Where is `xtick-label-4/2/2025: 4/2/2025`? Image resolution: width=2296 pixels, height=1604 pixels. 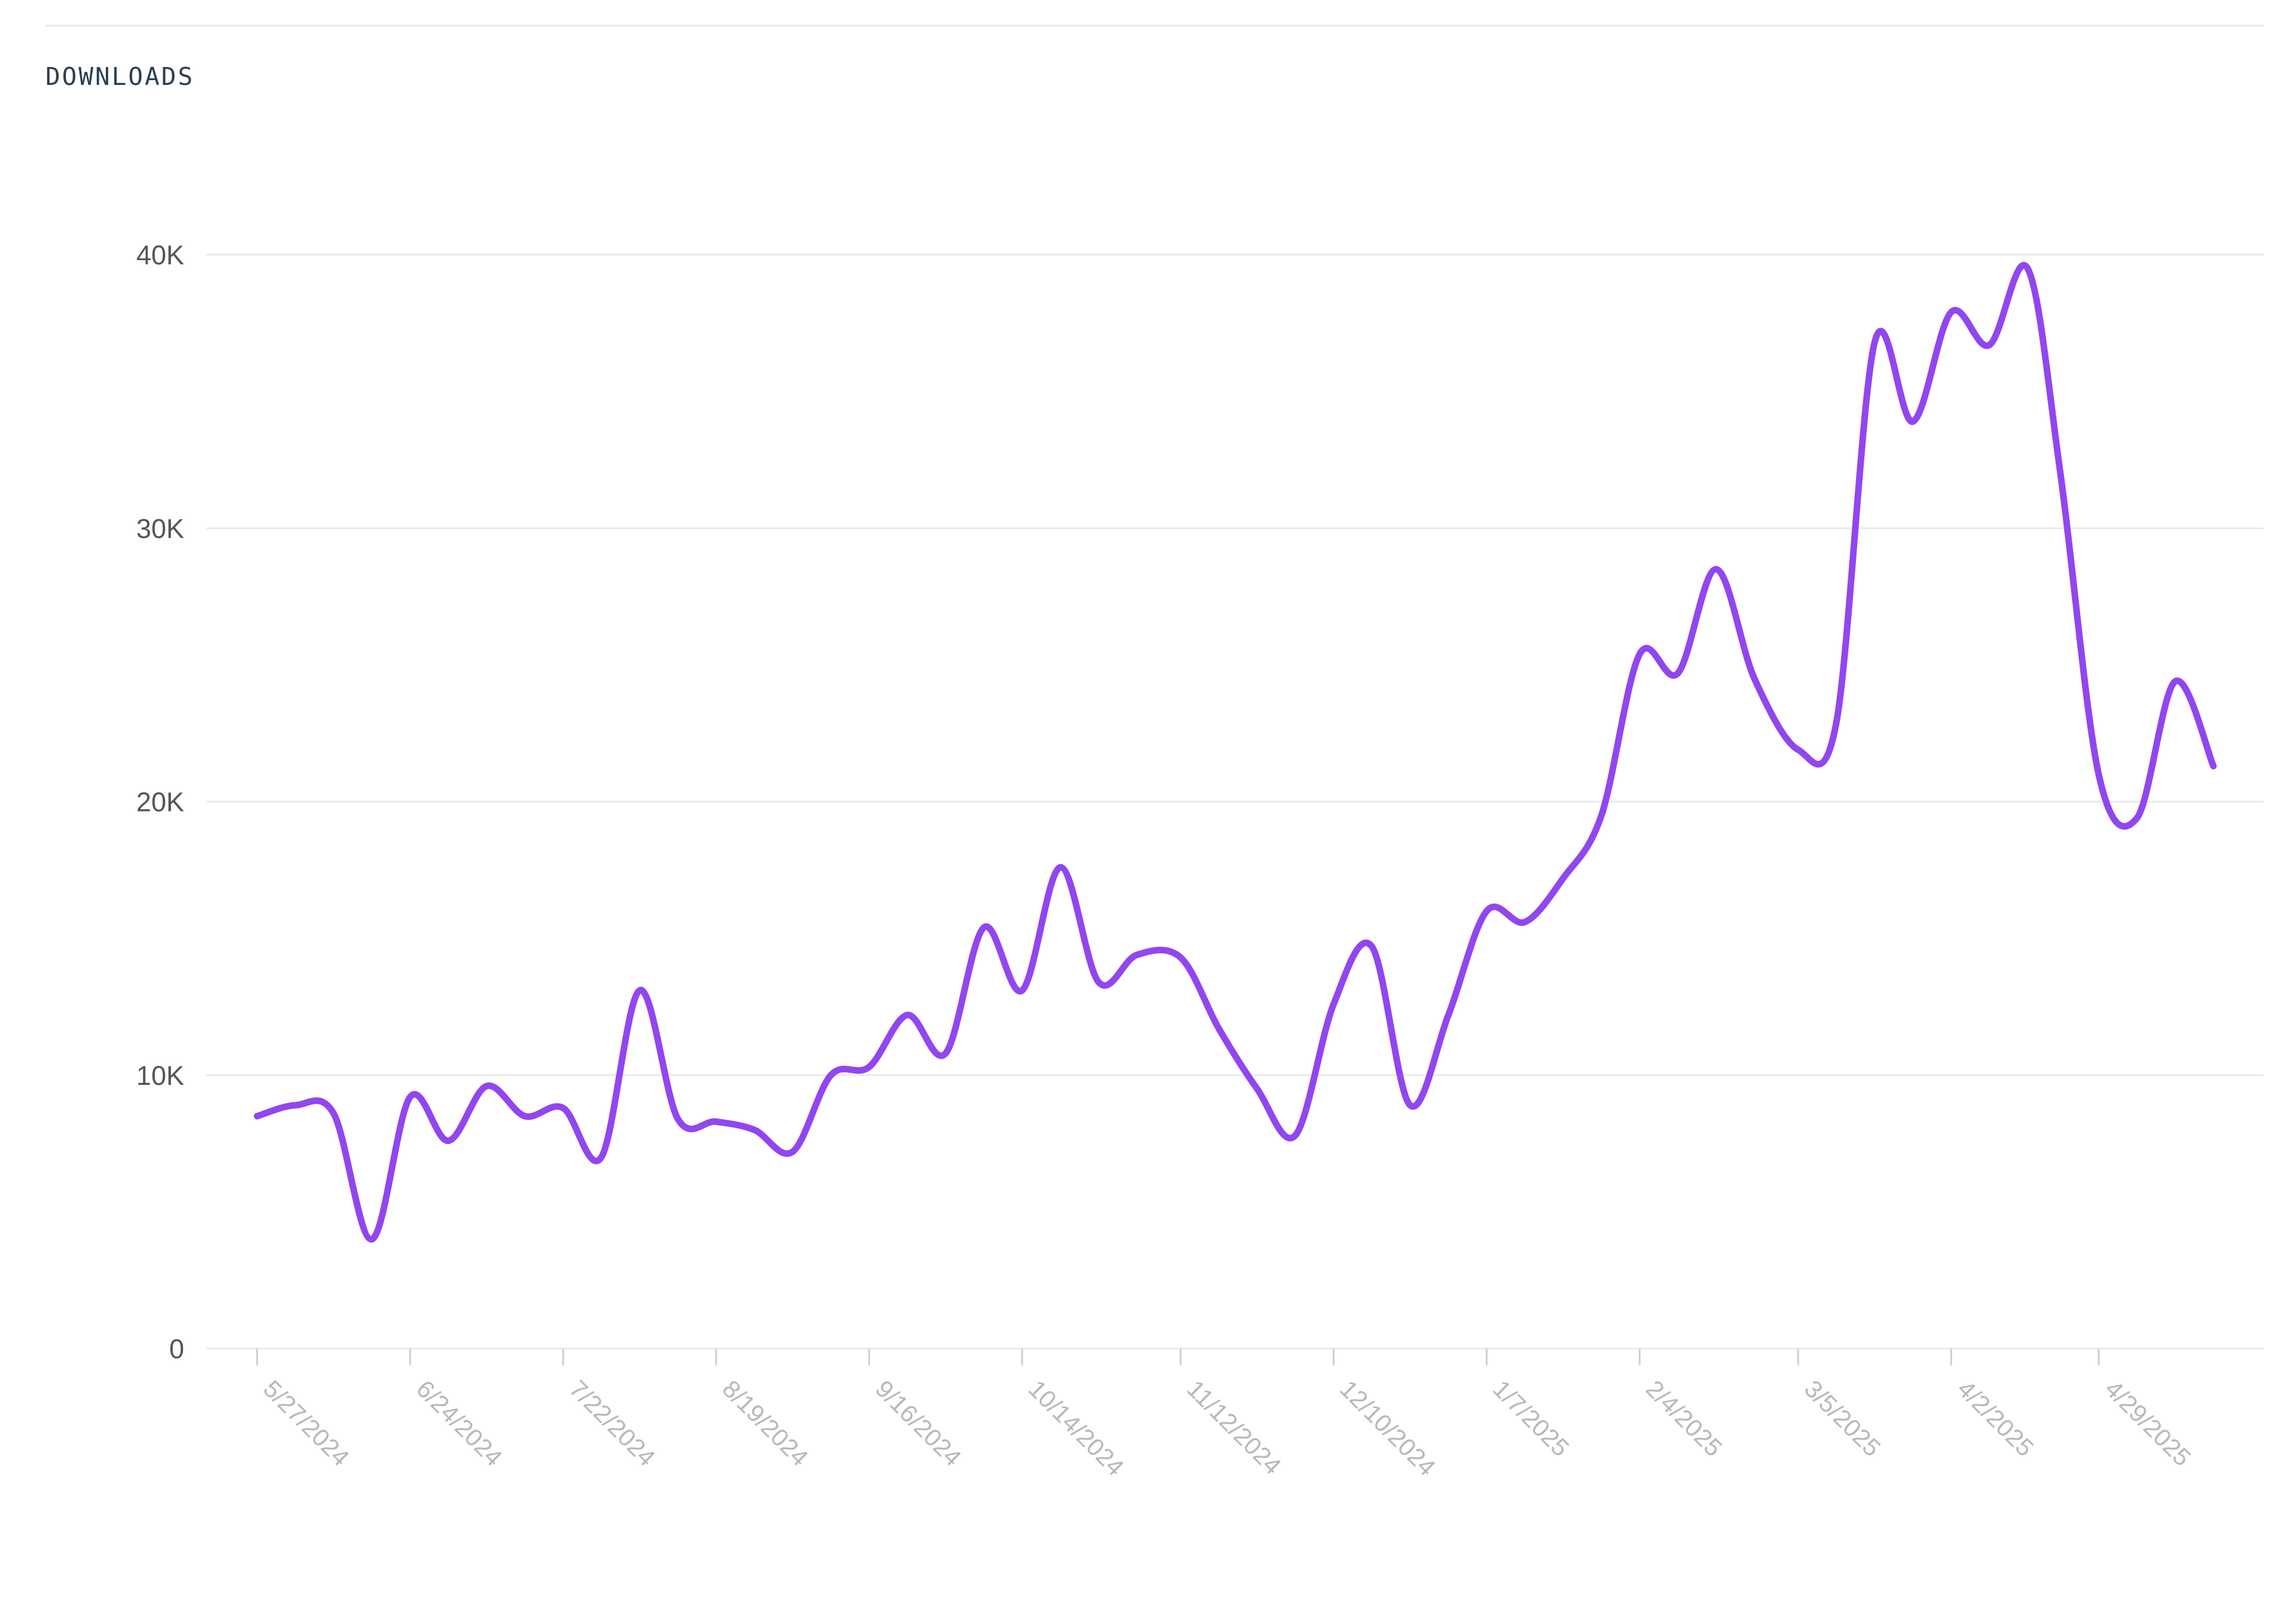
xtick-label-4/2/2025: 4/2/2025 is located at coordinates (1995, 1419).